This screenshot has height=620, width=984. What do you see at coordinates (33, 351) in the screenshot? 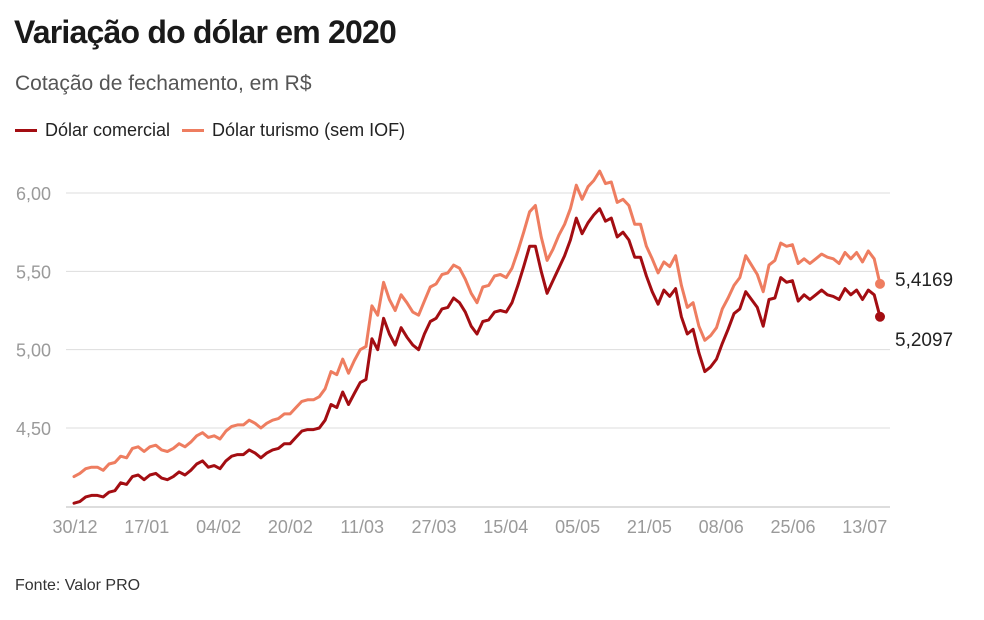
I see `y-tick-label: 5,00` at bounding box center [33, 351].